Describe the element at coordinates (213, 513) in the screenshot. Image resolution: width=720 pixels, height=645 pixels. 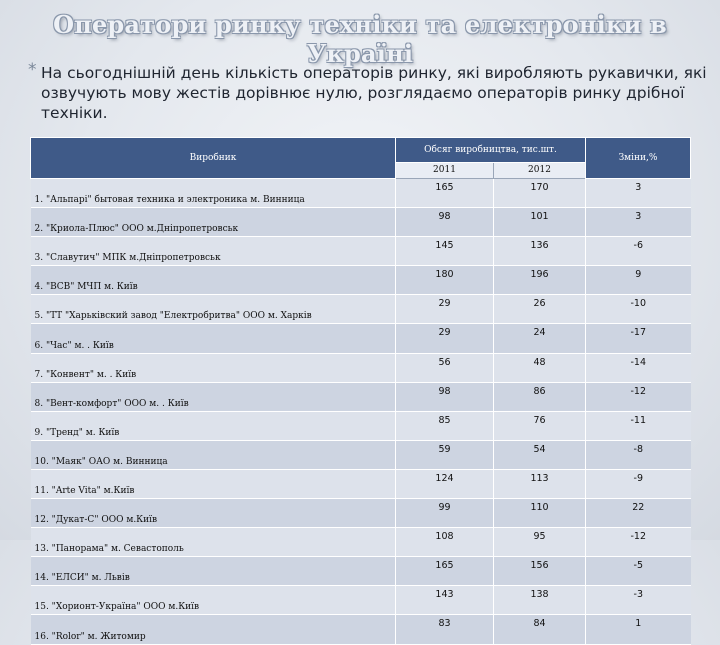
I see `producer-name: 12. "Дукат-С" ООО м.Київ` at that location.